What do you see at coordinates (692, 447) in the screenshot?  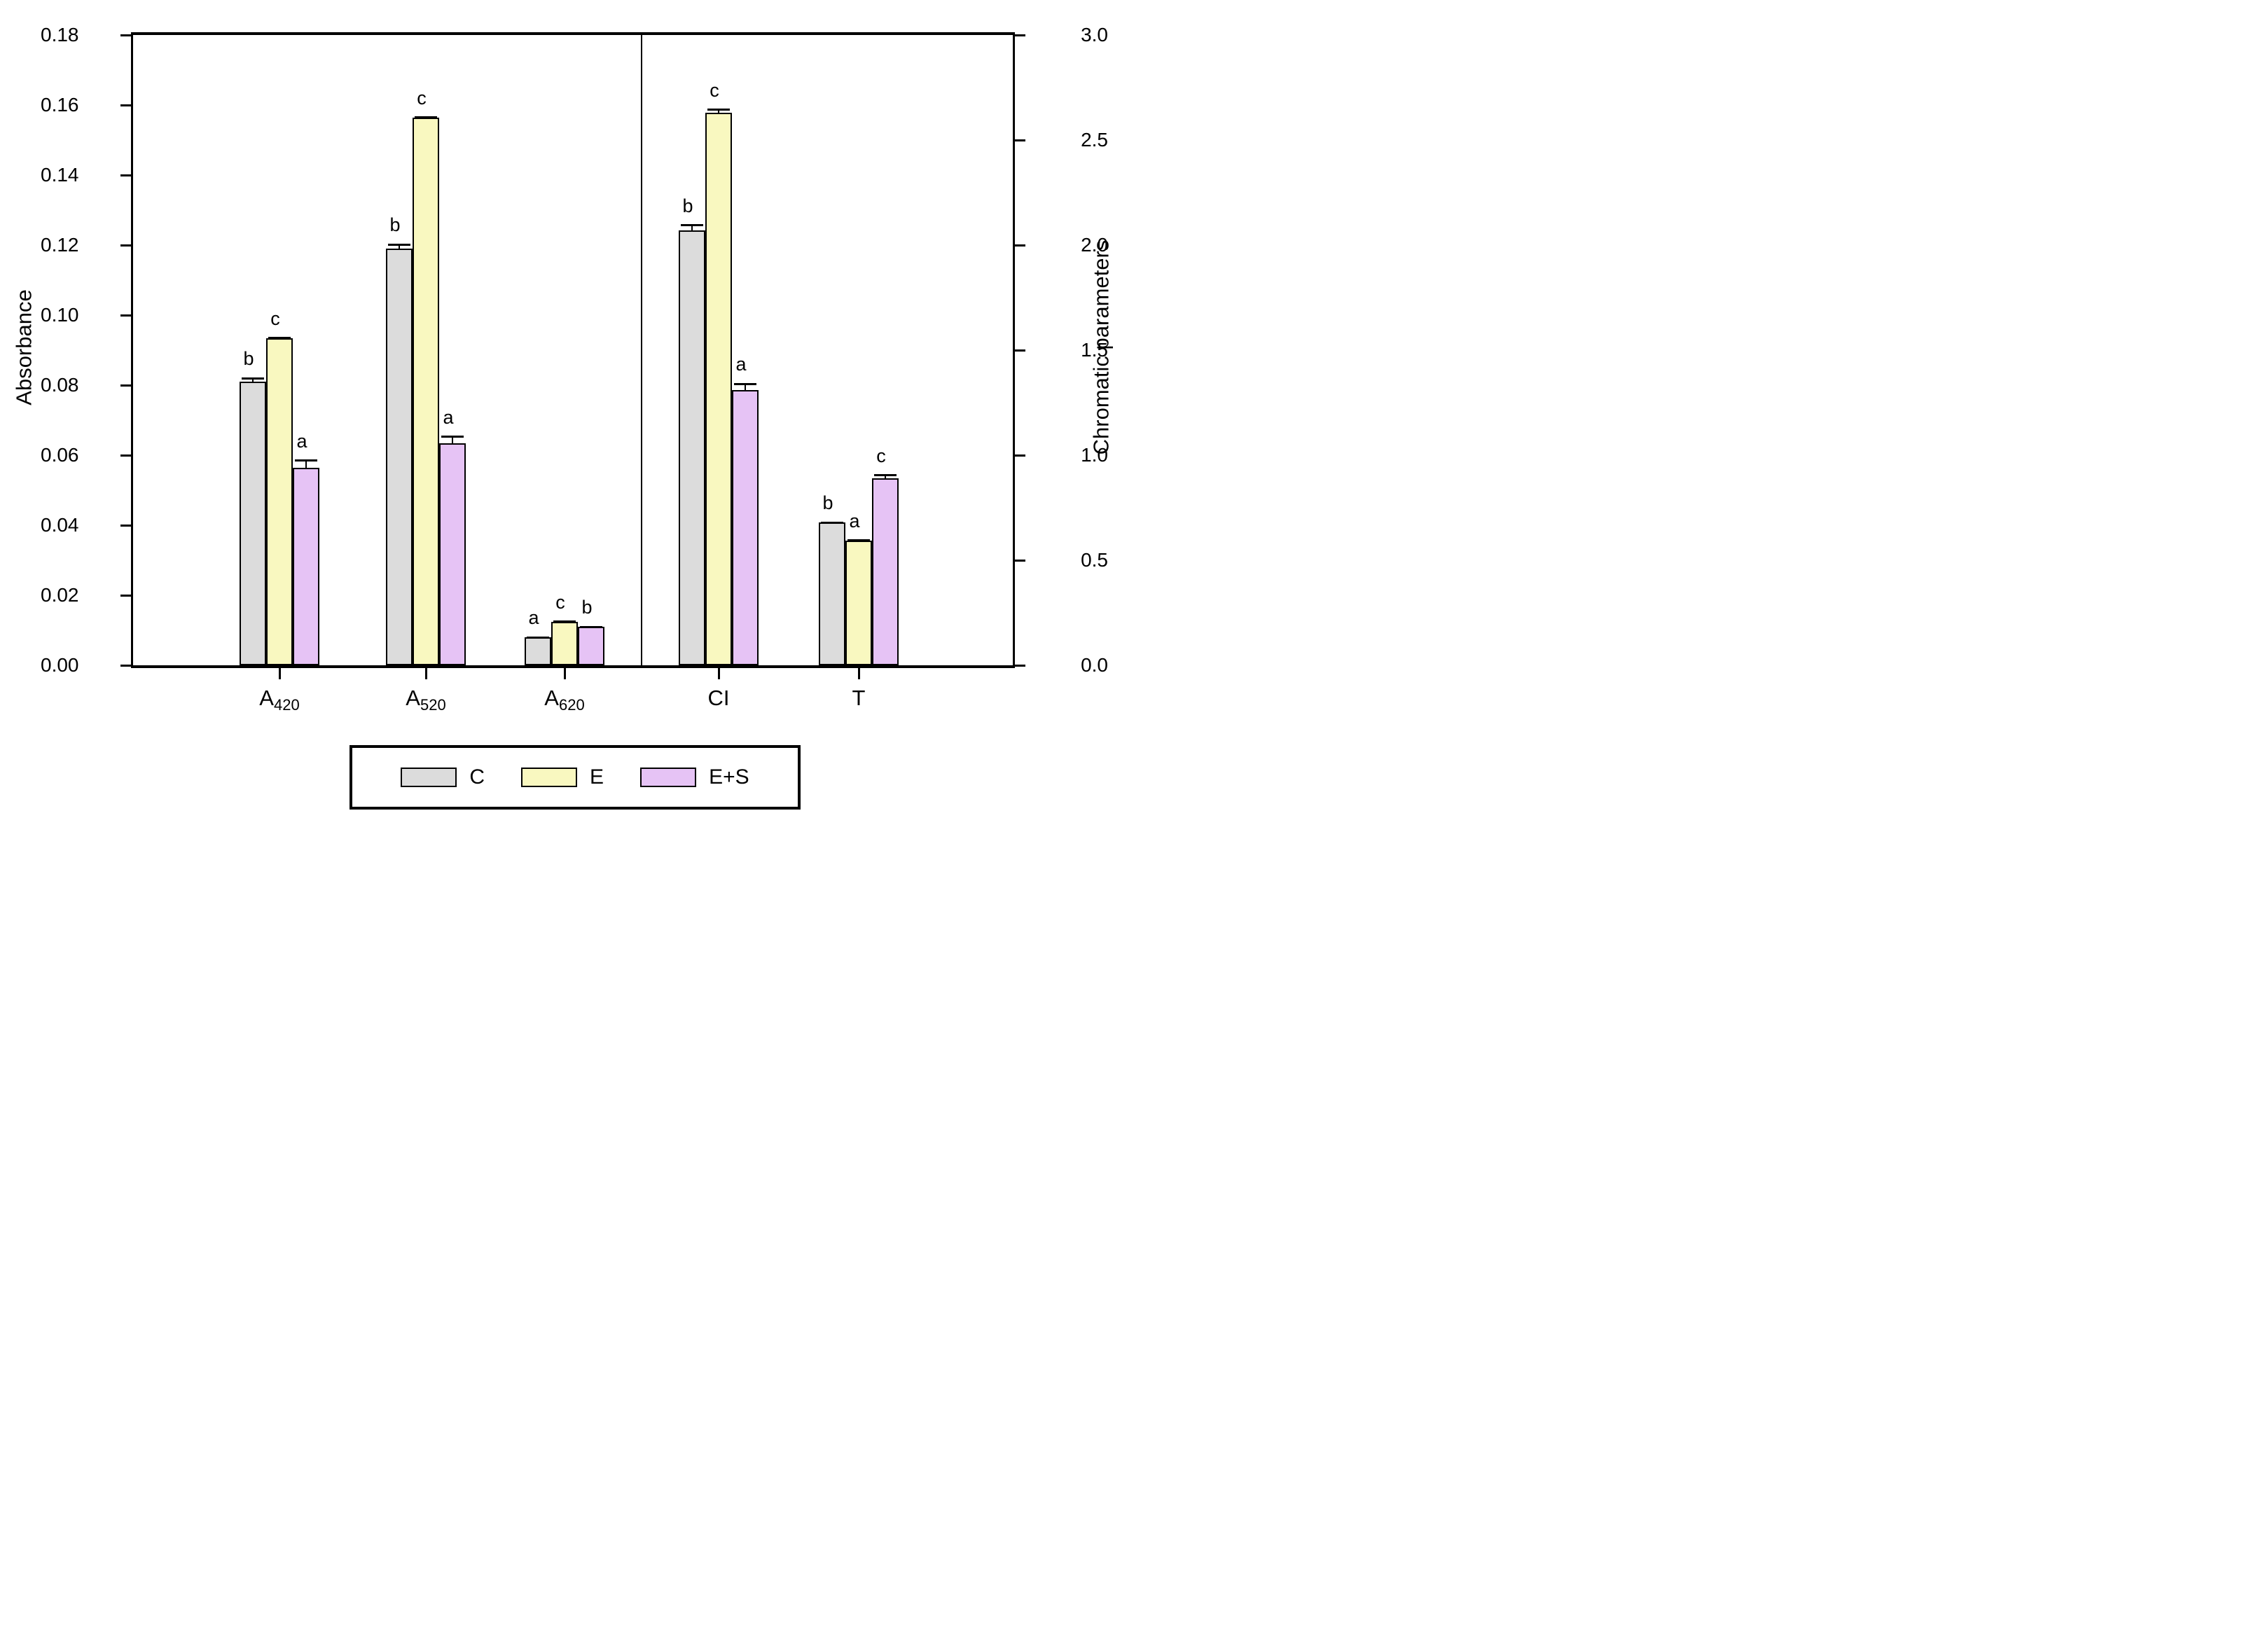 I see `bar-C-CI` at bounding box center [692, 447].